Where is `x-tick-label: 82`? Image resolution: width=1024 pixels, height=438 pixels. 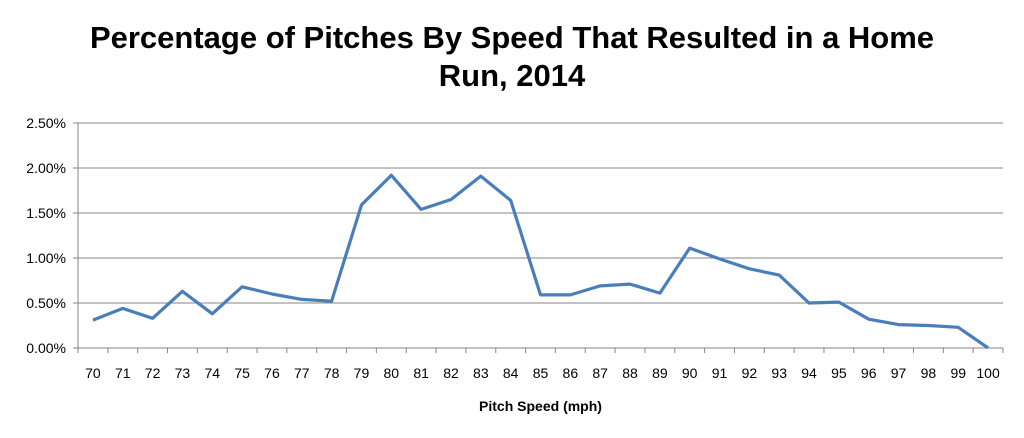 x-tick-label: 82 is located at coordinates (451, 373).